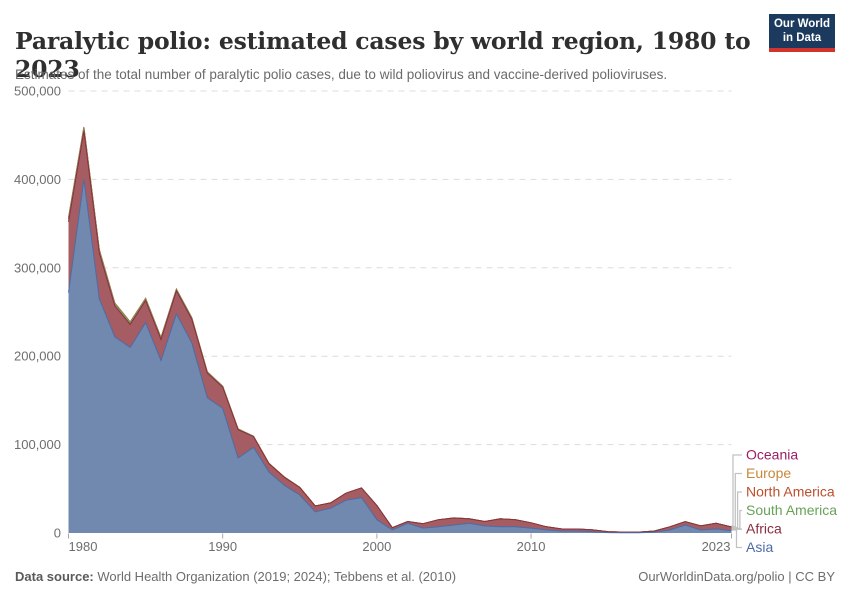 Image resolution: width=850 pixels, height=600 pixels. I want to click on legend-label-africa: Africa, so click(764, 529).